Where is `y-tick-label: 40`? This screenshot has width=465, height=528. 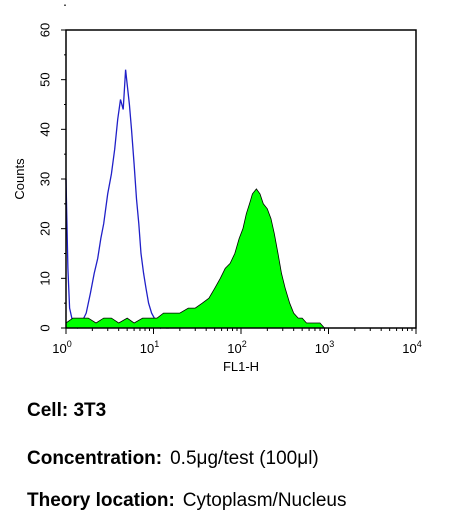 y-tick-label: 40 is located at coordinates (44, 129).